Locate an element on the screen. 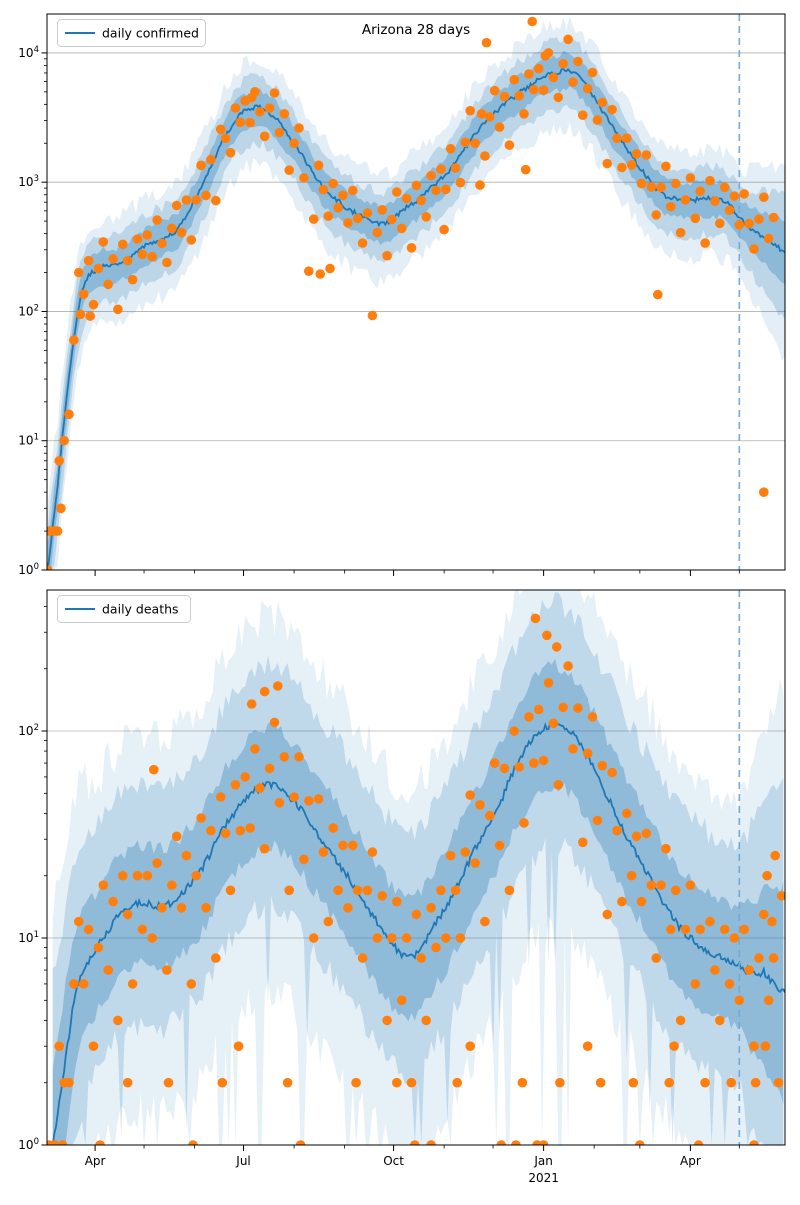 This screenshot has width=800, height=1205. y-tick-label: 100 is located at coordinates (28, 569).